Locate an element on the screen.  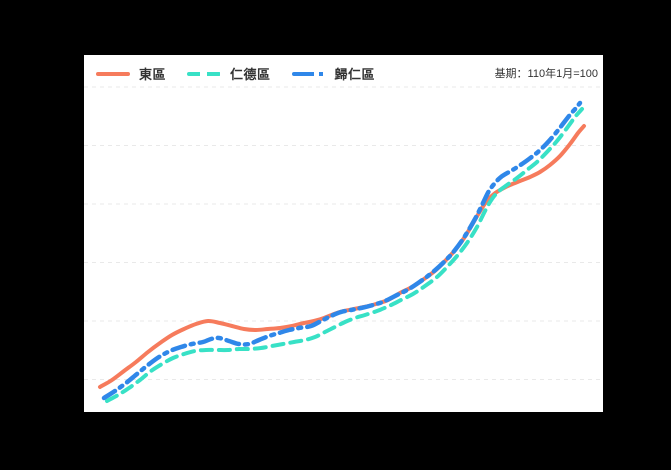
legend-item-rende-district: 仁德區 is located at coordinates (229, 74).